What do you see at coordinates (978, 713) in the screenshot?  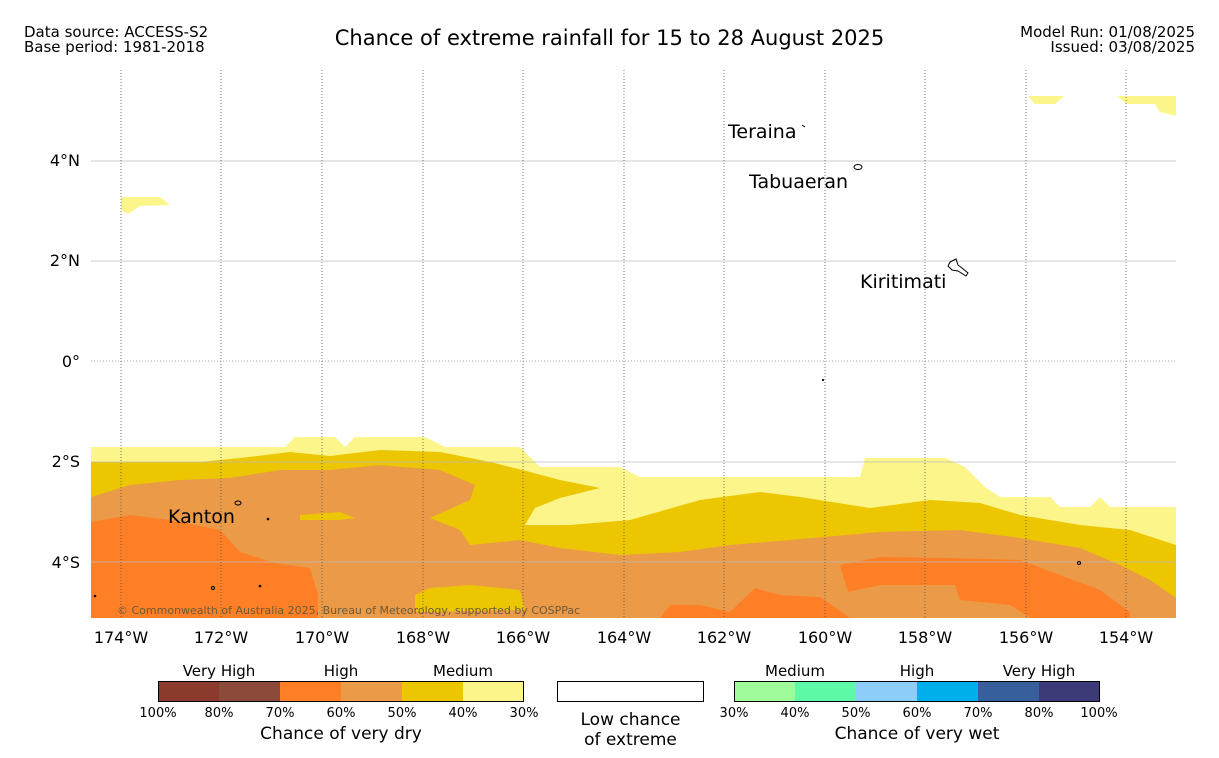 I see `legend-wet-tick-70: 70%` at bounding box center [978, 713].